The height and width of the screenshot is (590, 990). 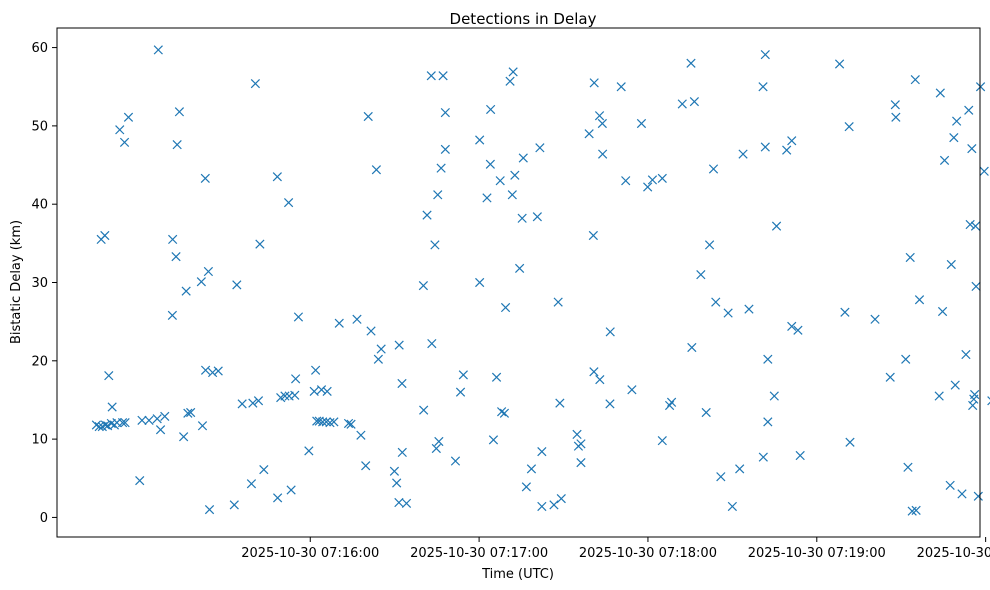 What do you see at coordinates (39, 48) in the screenshot?
I see `y-tick-label: 60` at bounding box center [39, 48].